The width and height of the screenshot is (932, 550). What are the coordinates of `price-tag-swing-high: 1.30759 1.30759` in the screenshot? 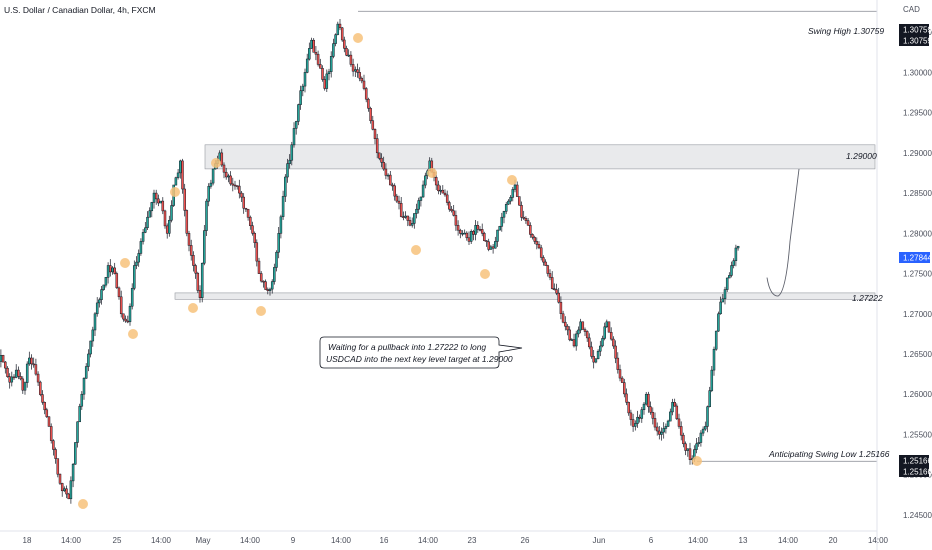 It's located at (915, 35).